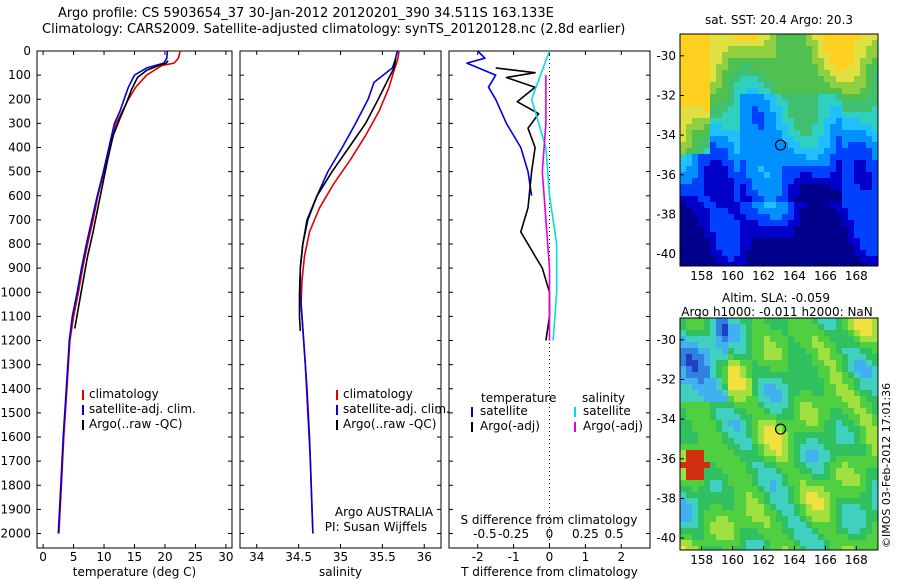 The image size is (900, 580). What do you see at coordinates (701, 560) in the screenshot?
I see `sla-xtick-label: 158` at bounding box center [701, 560].